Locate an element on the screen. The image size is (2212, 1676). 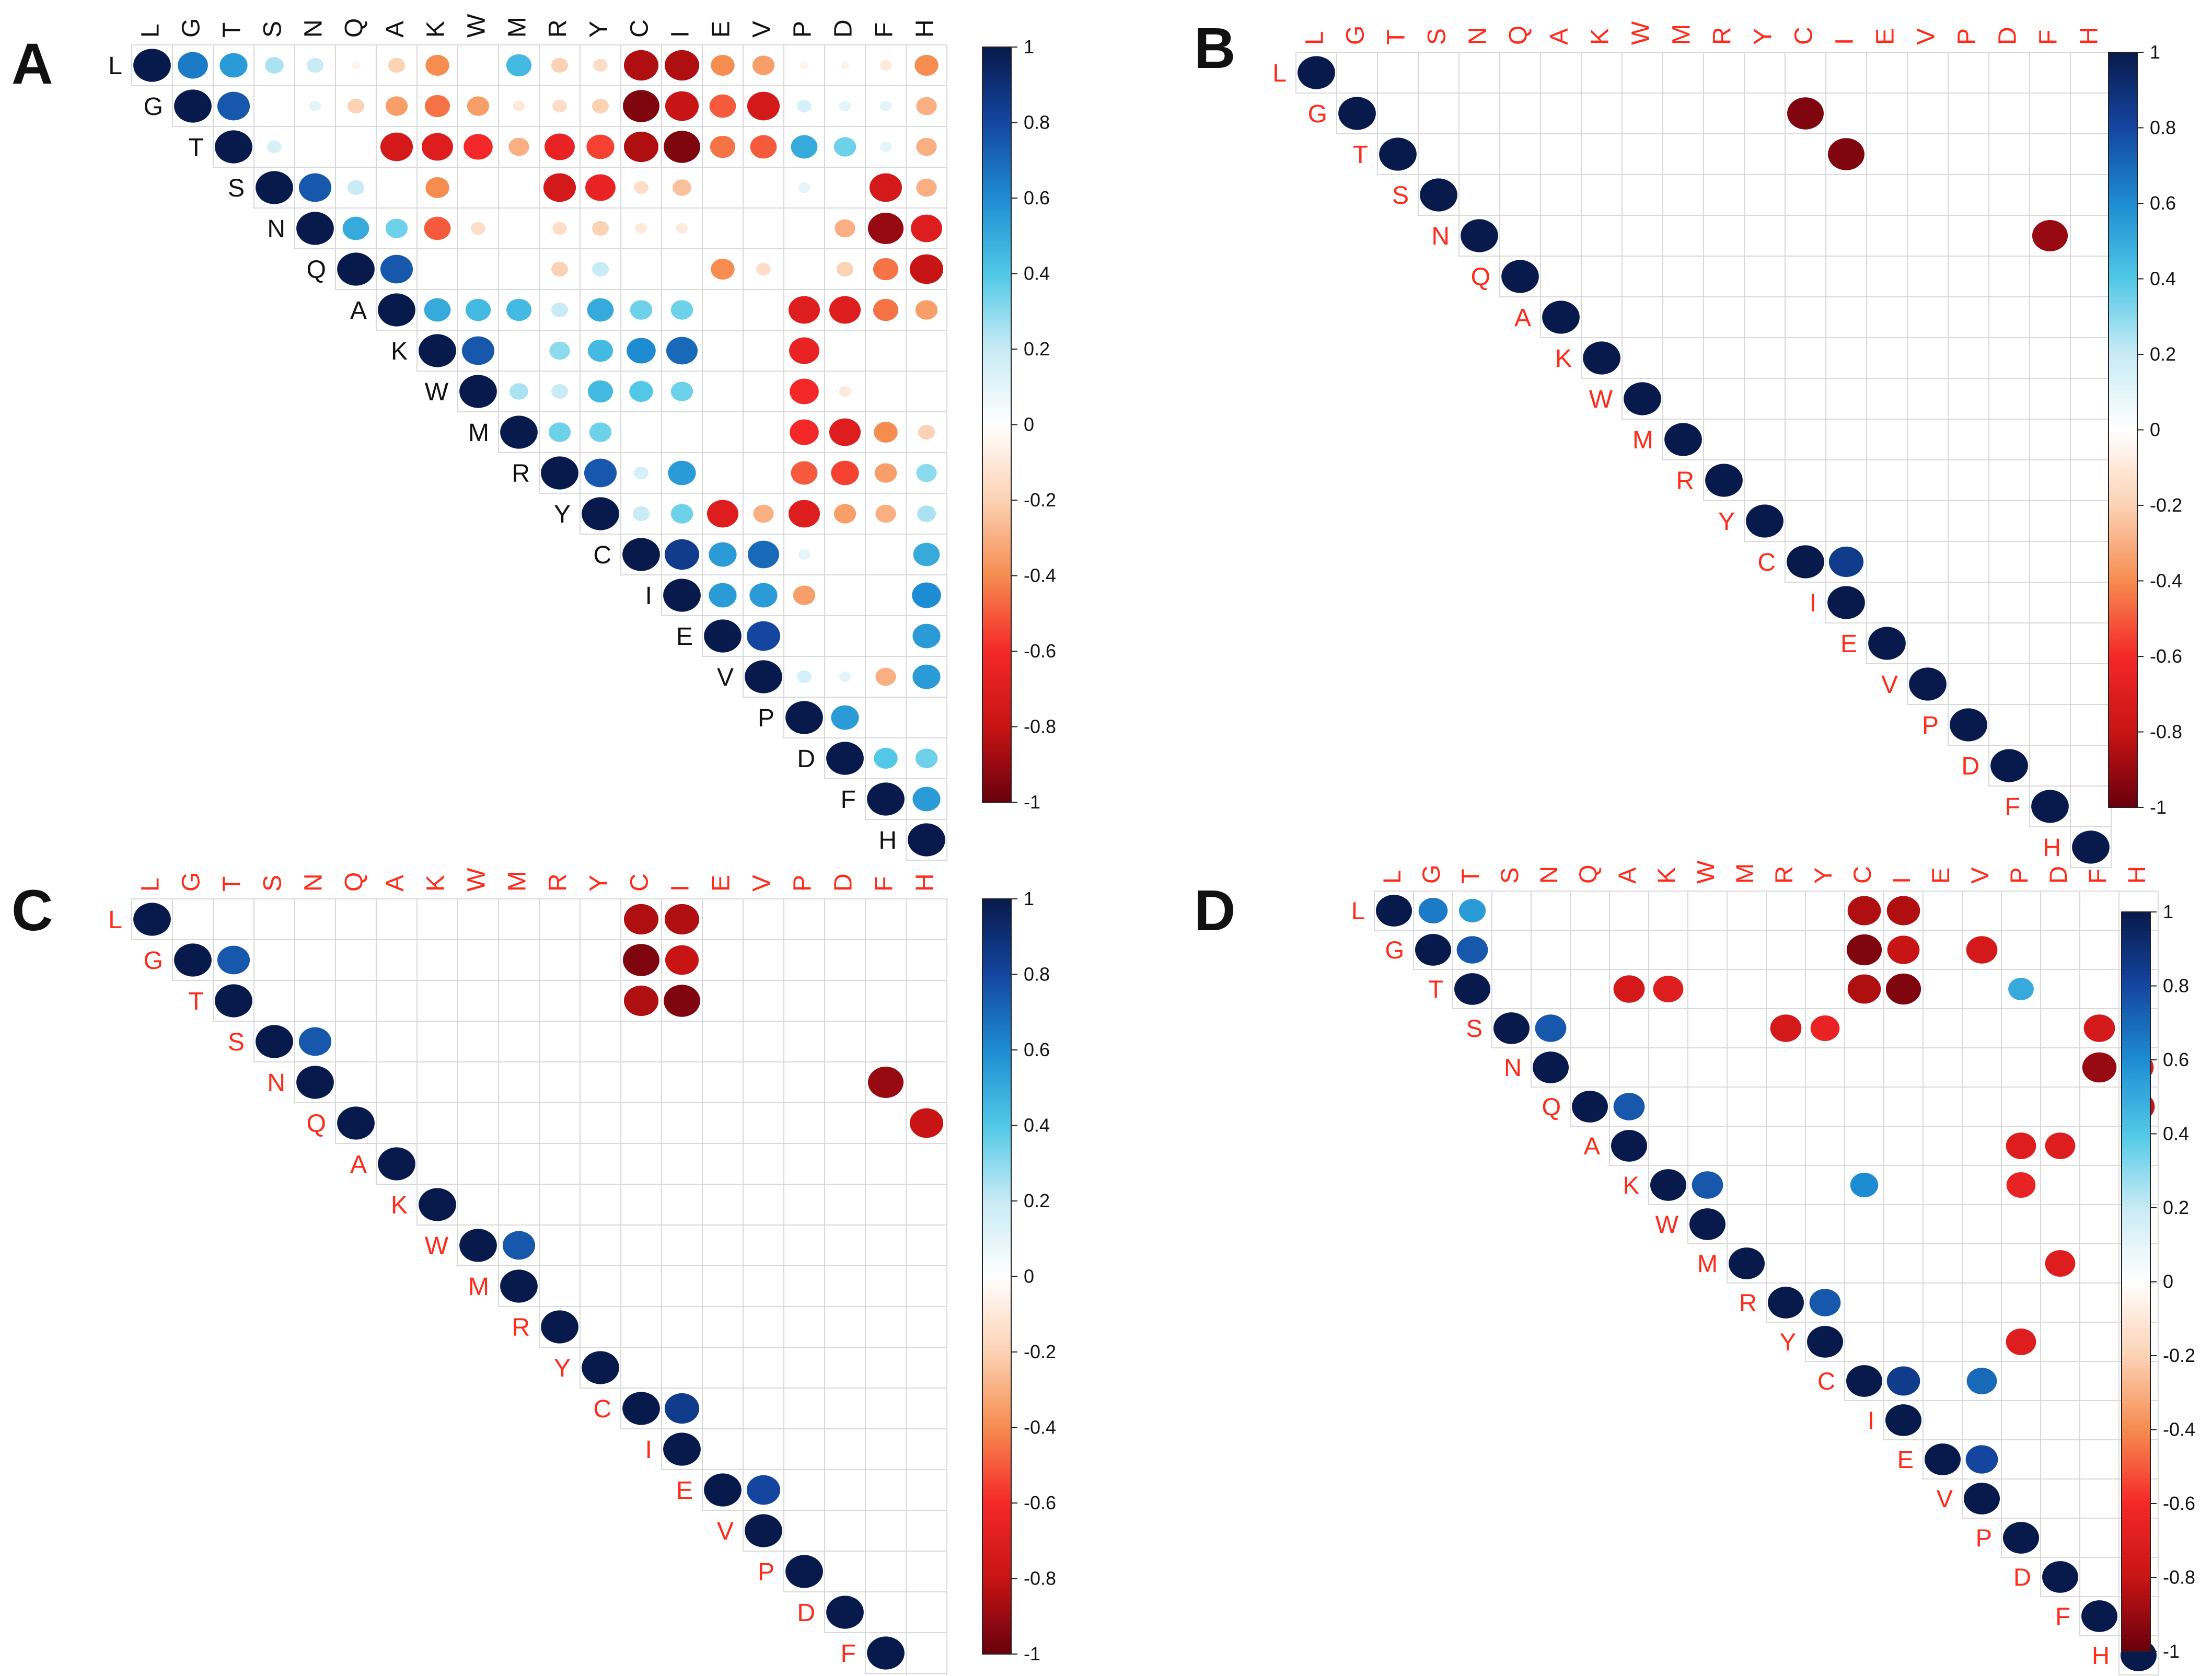
column-label: F is located at coordinates (885, 30).